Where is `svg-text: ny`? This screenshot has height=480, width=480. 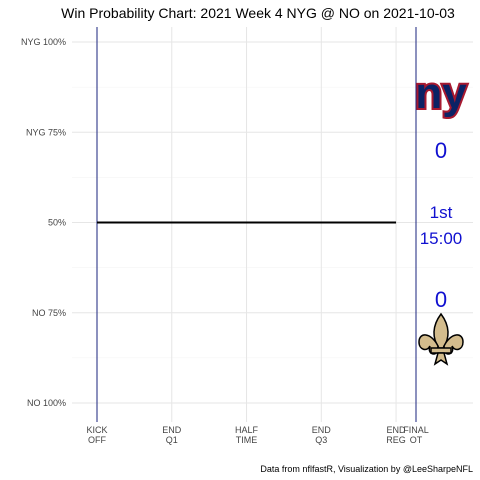
svg-text: ny is located at coordinates (441, 93).